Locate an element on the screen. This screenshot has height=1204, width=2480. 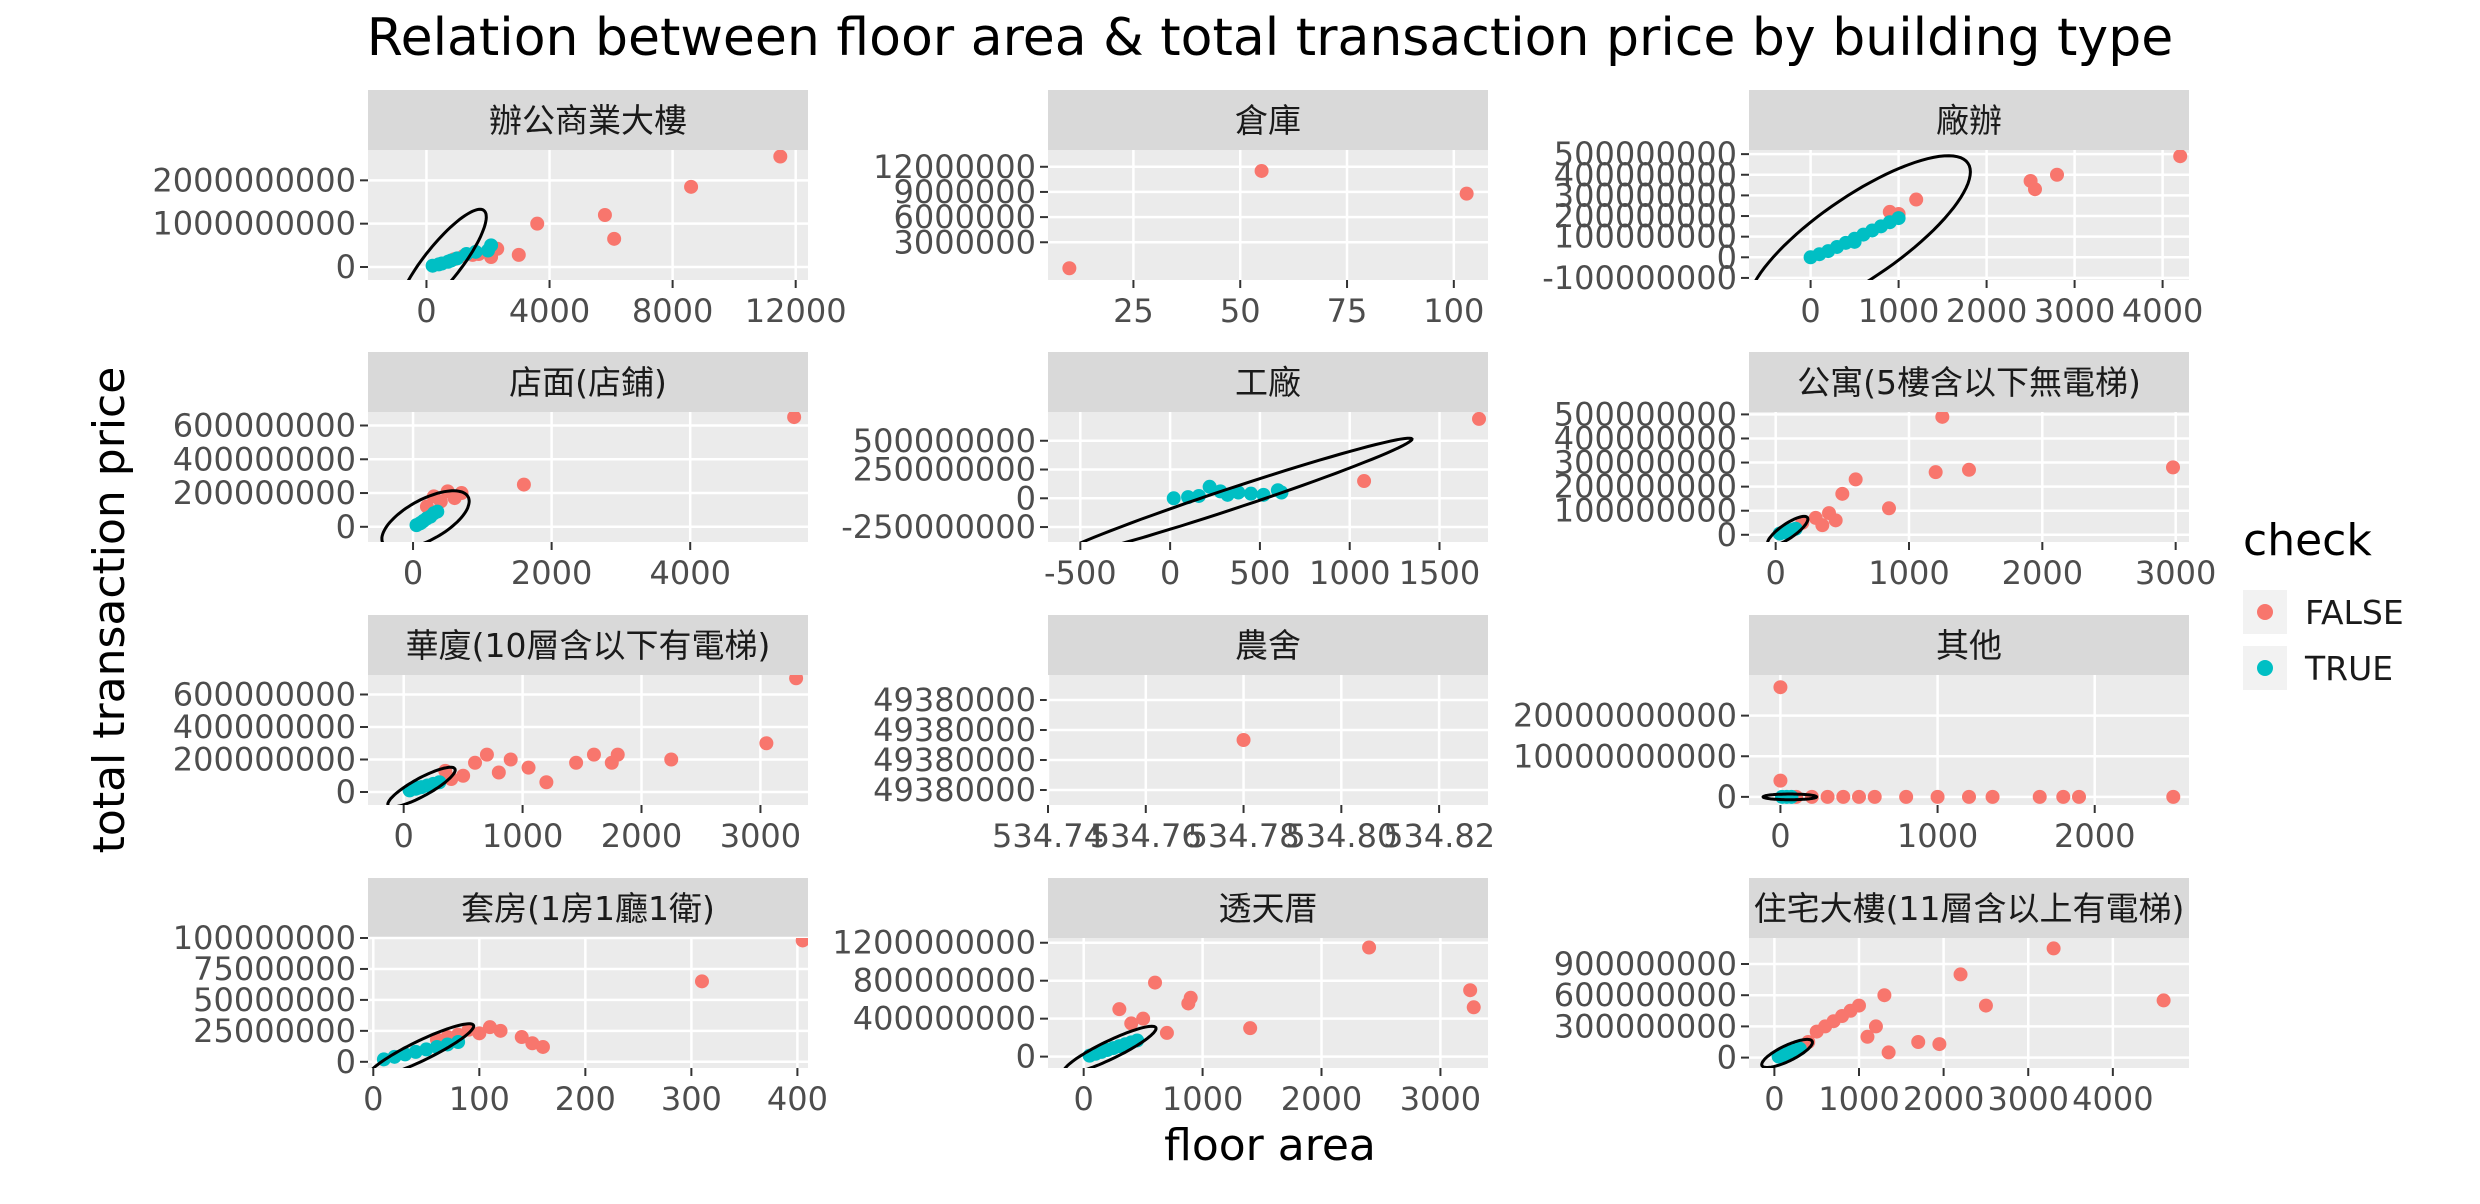
legend: check FALSE TRUE is located at coordinates (2323, 602).